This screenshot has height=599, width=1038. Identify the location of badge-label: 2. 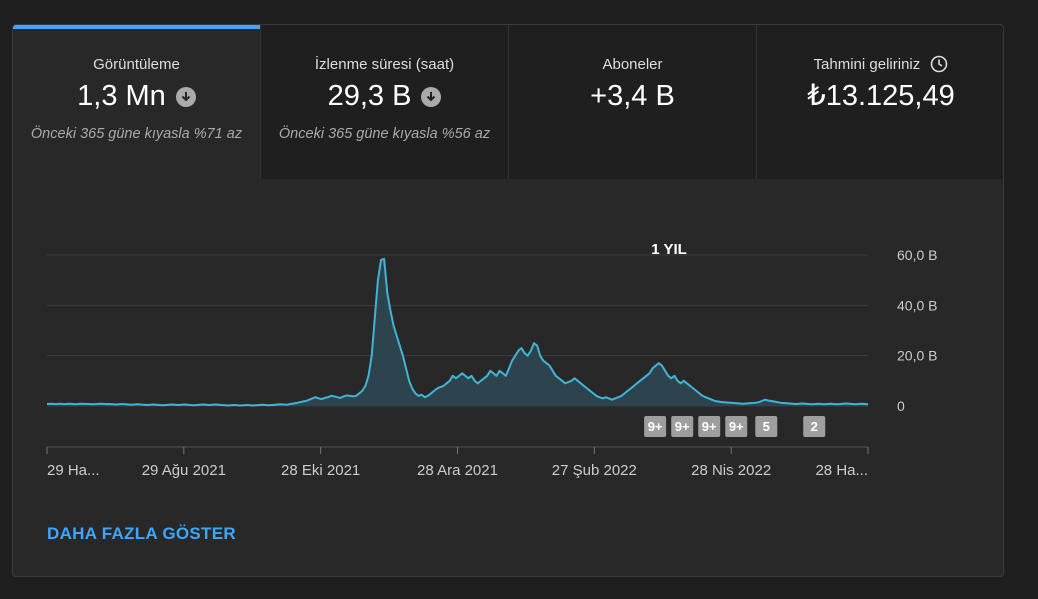
(814, 426).